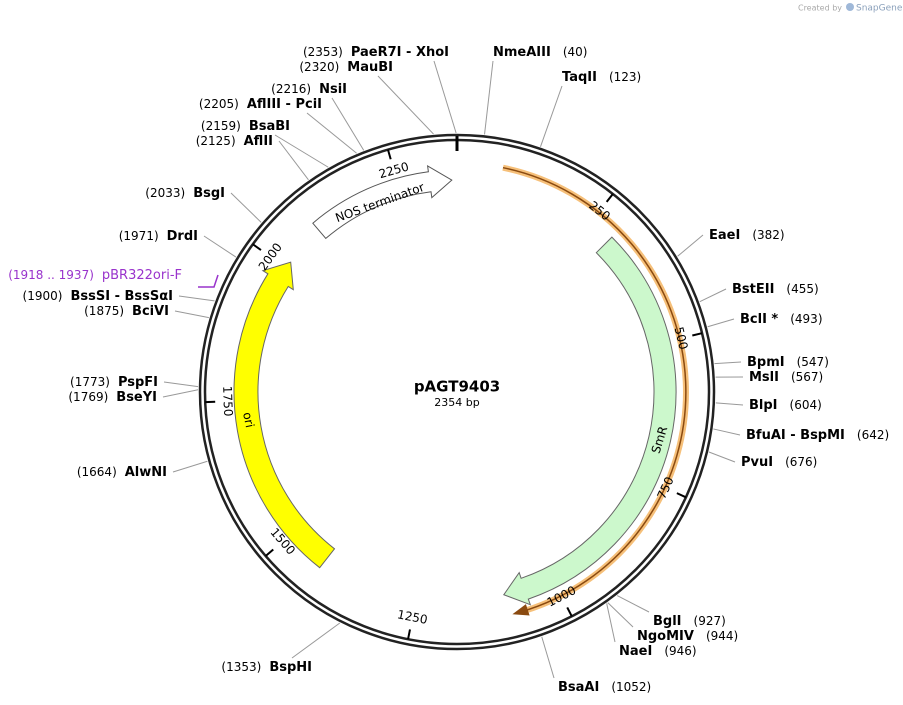 This screenshot has width=903, height=705. I want to click on site-label: (2033) BsgI, so click(185, 193).